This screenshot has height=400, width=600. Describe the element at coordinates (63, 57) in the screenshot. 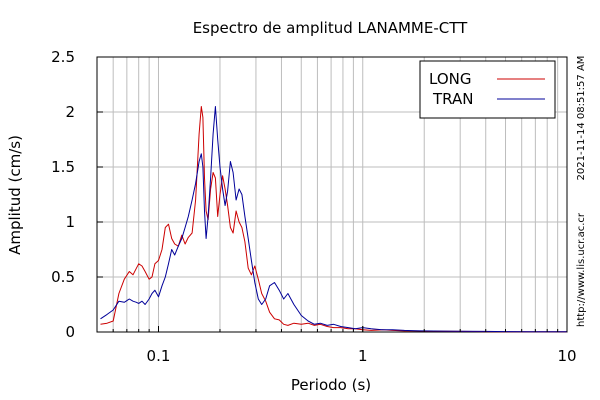

I see `y-tick-label: 2.5` at that location.